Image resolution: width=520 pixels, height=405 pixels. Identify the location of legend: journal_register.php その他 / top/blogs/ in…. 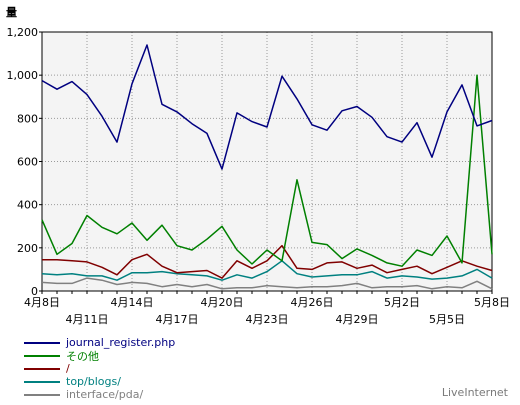
(99, 368).